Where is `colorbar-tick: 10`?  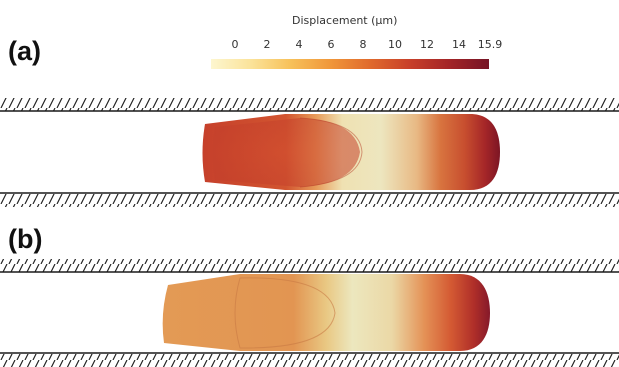 colorbar-tick: 10 is located at coordinates (395, 44).